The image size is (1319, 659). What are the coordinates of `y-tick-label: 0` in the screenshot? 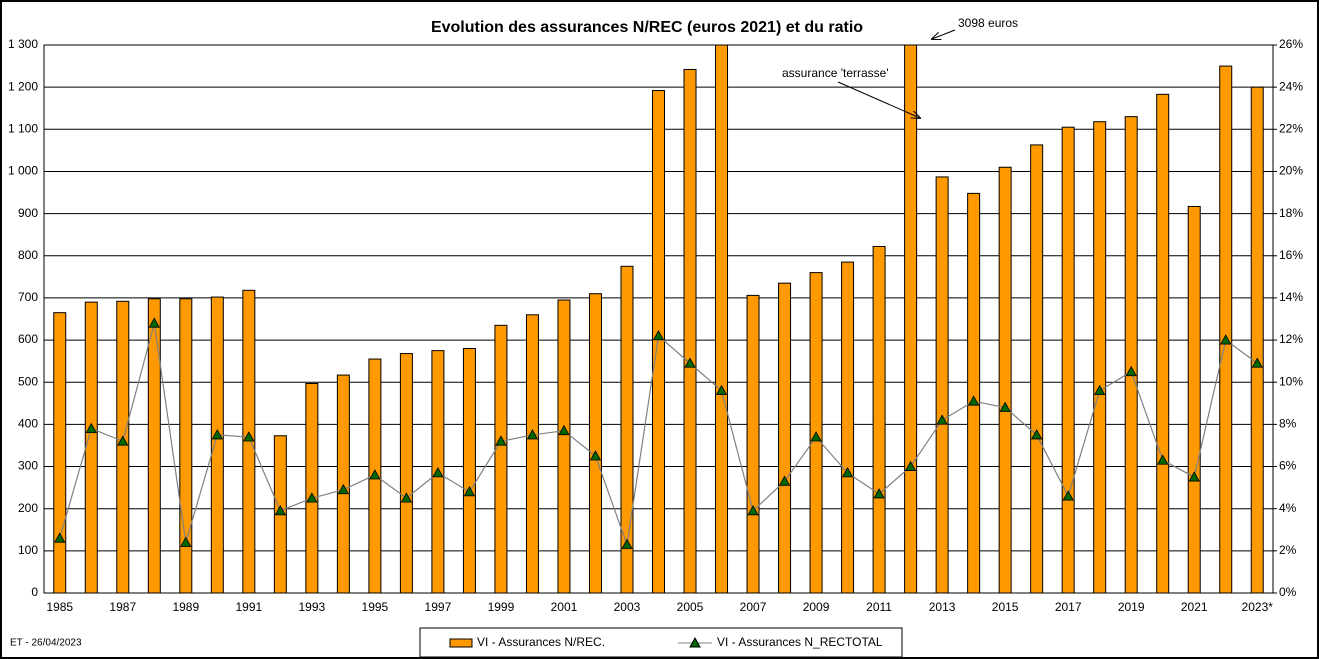 It's located at (34, 592).